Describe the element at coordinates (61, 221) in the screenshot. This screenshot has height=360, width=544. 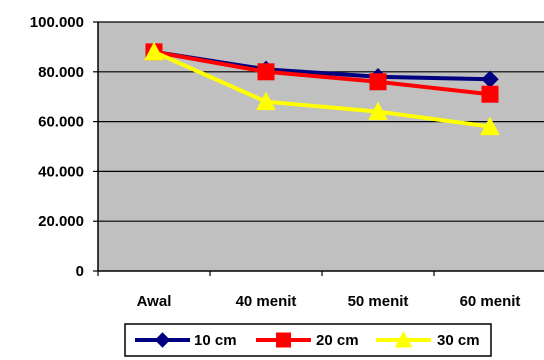
I see `y-tick-label: 20.000` at that location.